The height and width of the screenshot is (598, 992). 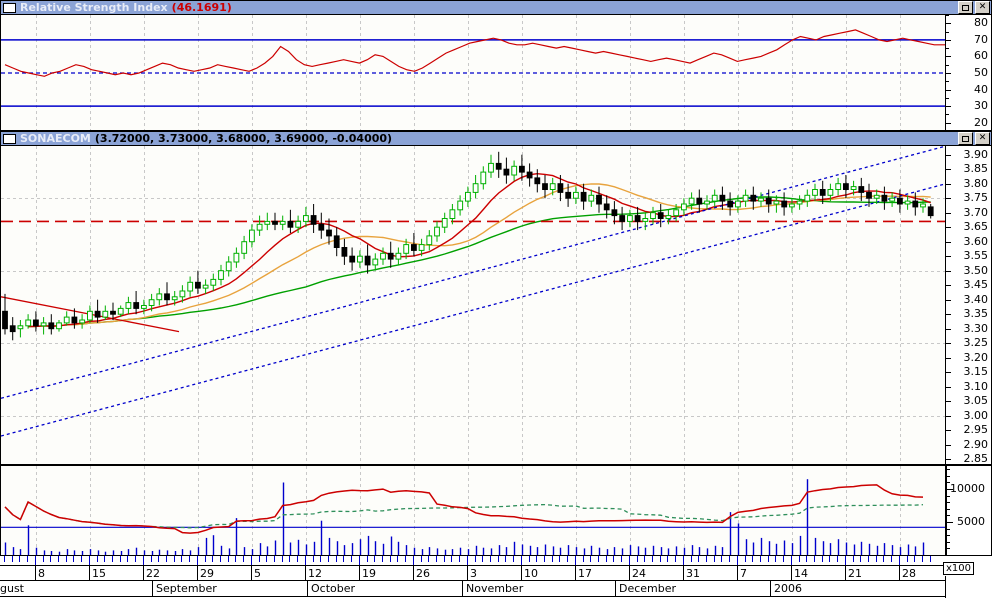 I want to click on price-axis-label: 3.55, so click(x=976, y=256).